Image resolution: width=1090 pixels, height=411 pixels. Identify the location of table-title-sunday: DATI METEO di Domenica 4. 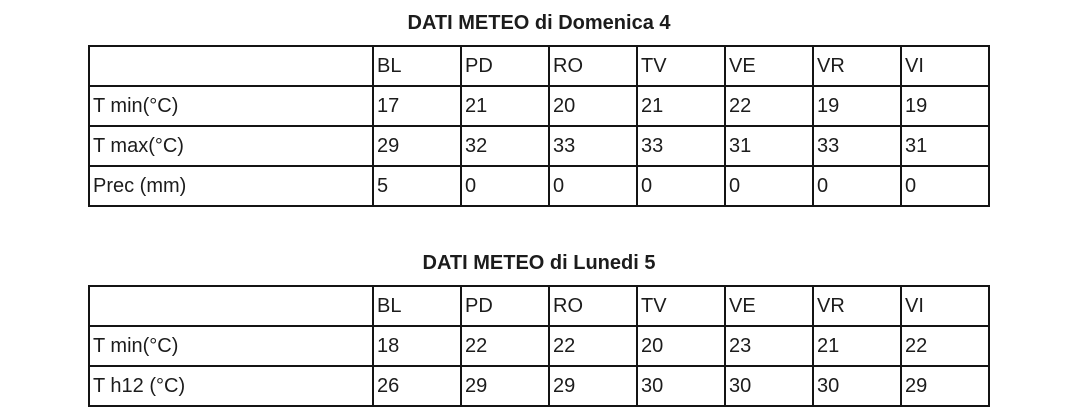
(539, 23).